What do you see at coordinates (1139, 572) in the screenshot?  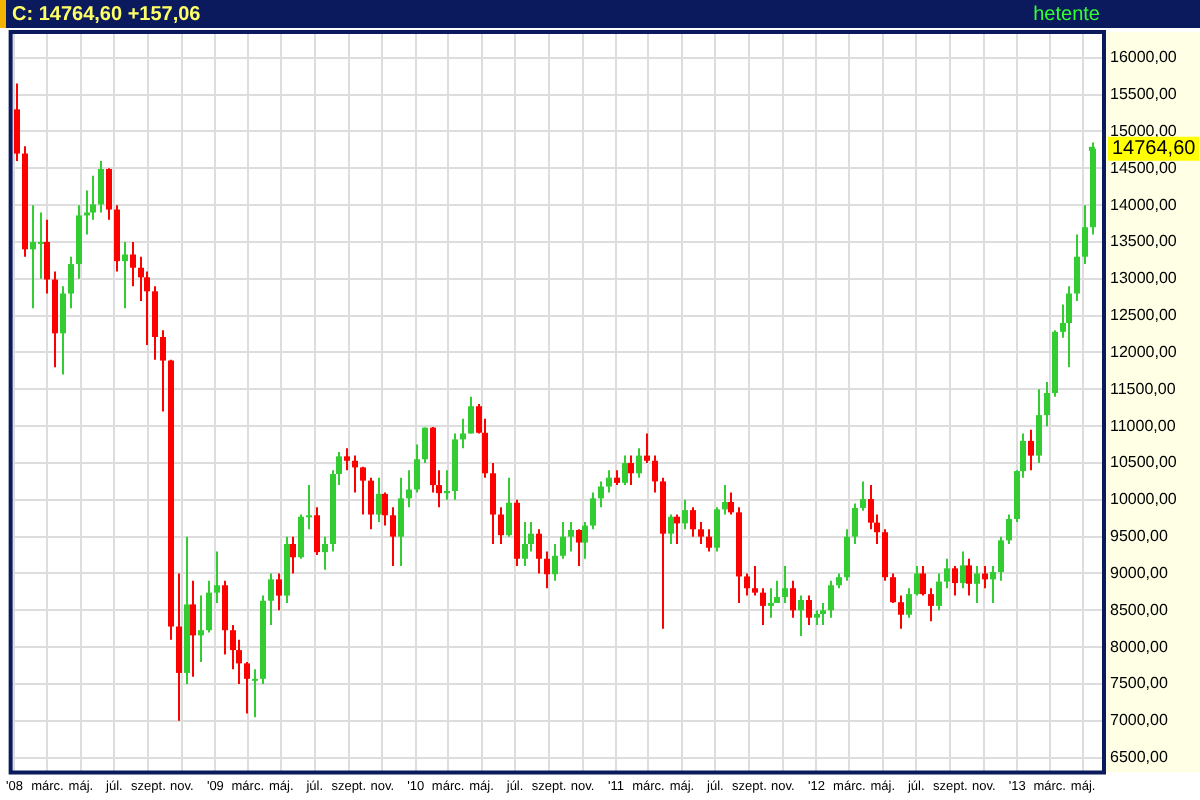 I see `y-tick-label: 9000,00` at bounding box center [1139, 572].